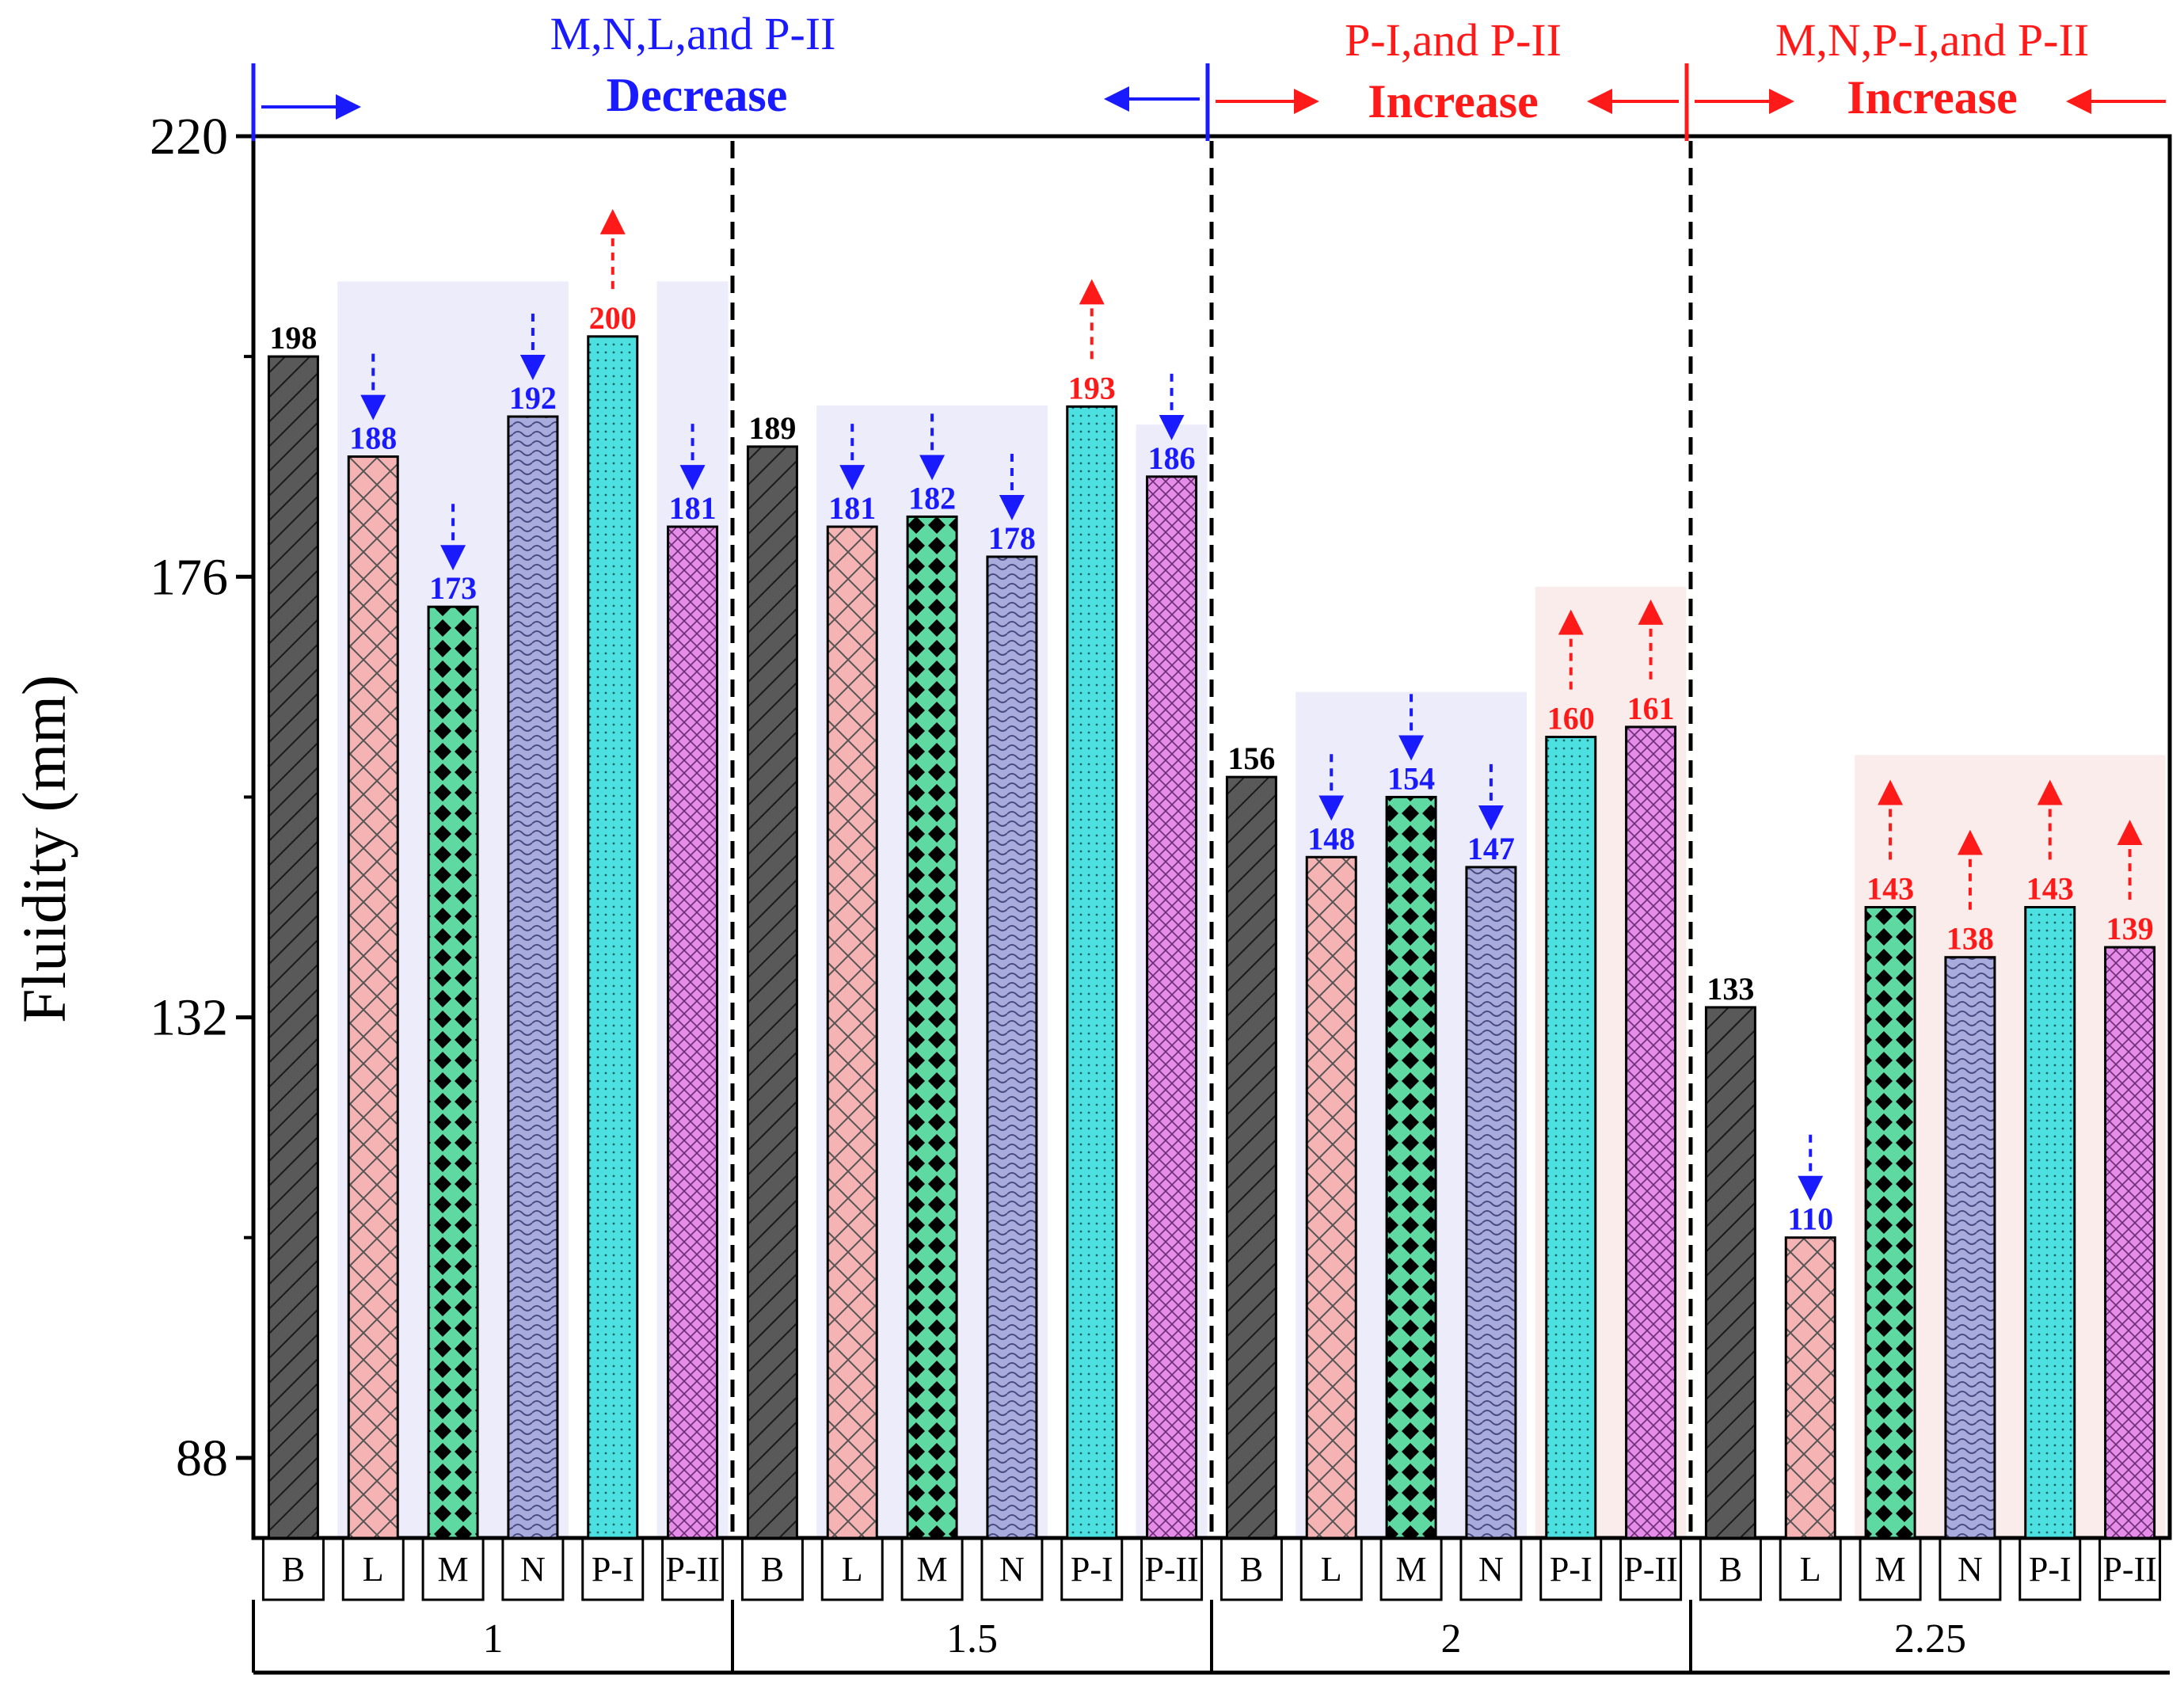 This screenshot has width=2184, height=1694. What do you see at coordinates (202, 1458) in the screenshot?
I see `y-tick-label: 88` at bounding box center [202, 1458].